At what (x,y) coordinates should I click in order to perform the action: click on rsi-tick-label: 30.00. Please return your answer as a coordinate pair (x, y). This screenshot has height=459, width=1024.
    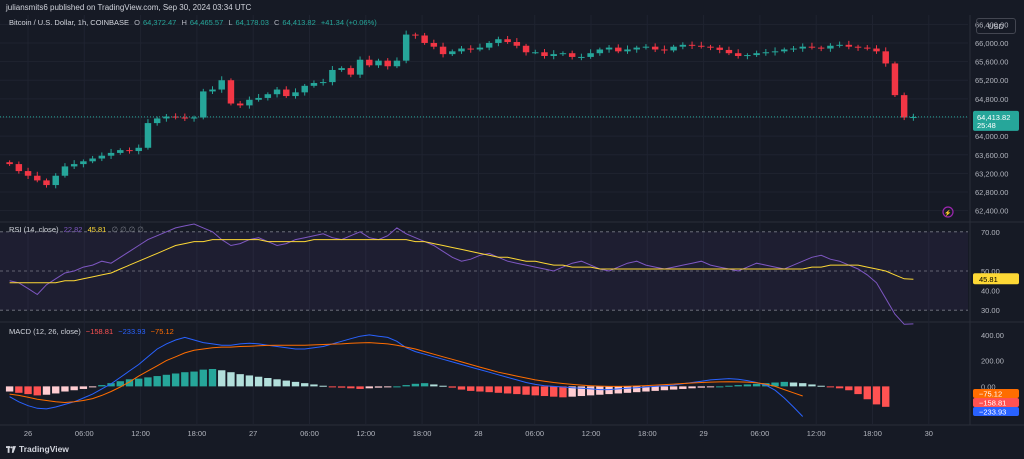
    Looking at the image, I should click on (990, 310).